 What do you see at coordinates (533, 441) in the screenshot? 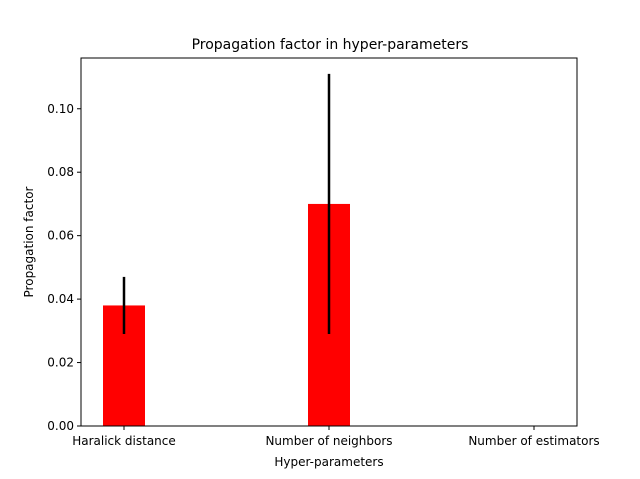
I see `x-tick-label-2: Number of estimators` at bounding box center [533, 441].